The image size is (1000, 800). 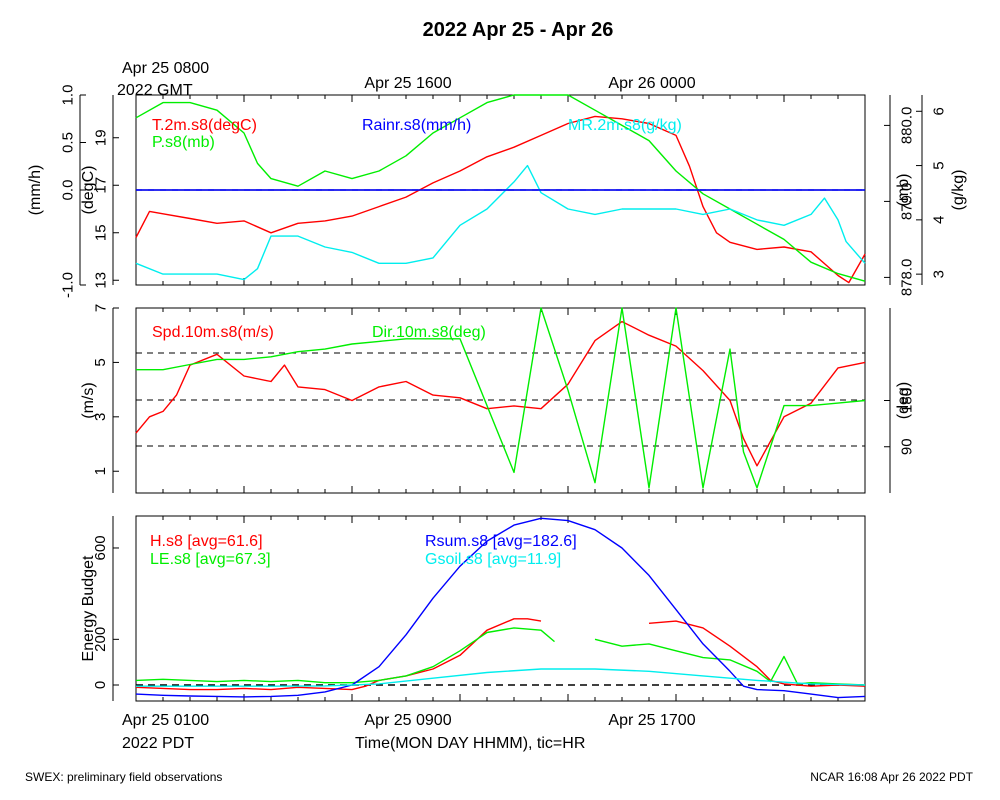 I want to click on y-tick-label: 879.0, so click(x=907, y=202).